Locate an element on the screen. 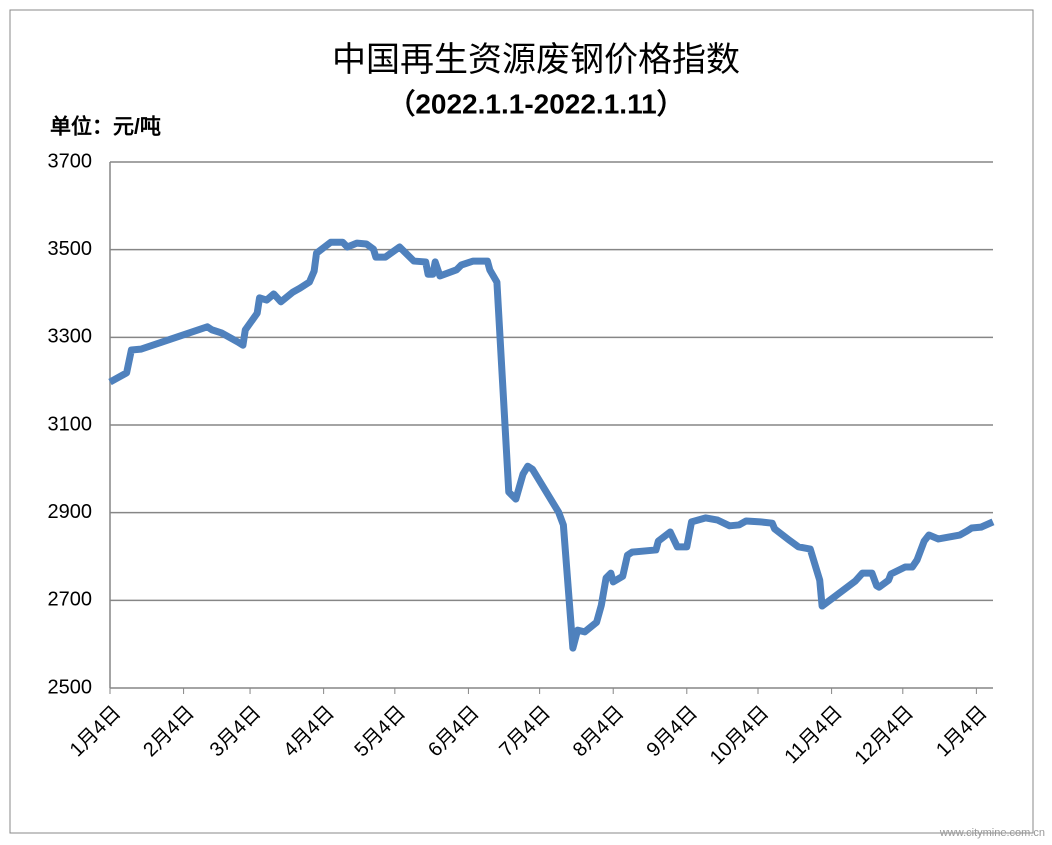  y-unit-label: 单位：元/吨 is located at coordinates (105, 127).